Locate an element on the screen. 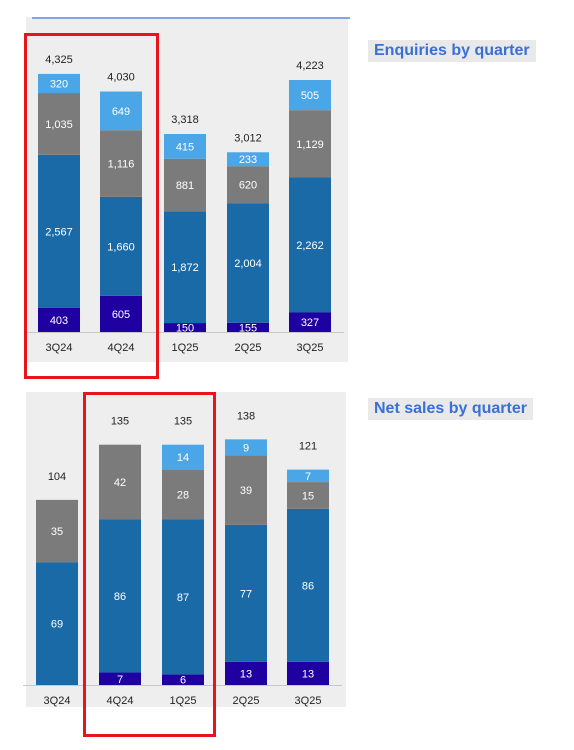 The height and width of the screenshot is (750, 574). enq-bar-3Q24-s0 is located at coordinates (59, 319).